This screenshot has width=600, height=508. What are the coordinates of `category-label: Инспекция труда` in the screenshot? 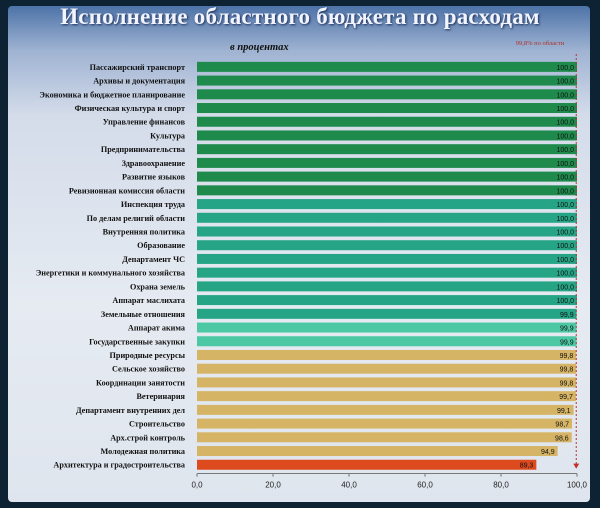 It's located at (153, 204).